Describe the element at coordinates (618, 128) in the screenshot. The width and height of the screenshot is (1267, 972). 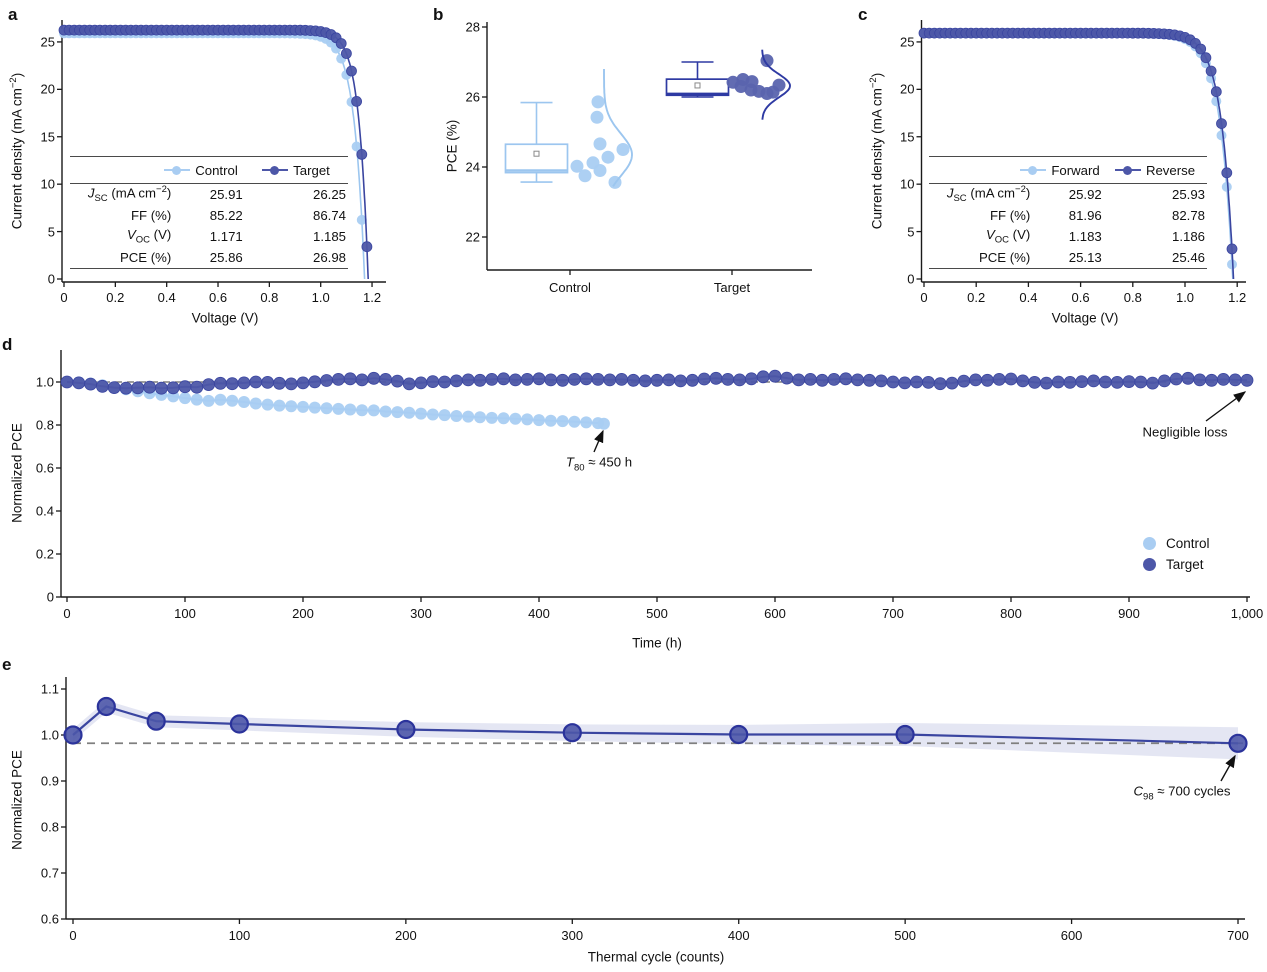
I see `violin-control` at that location.